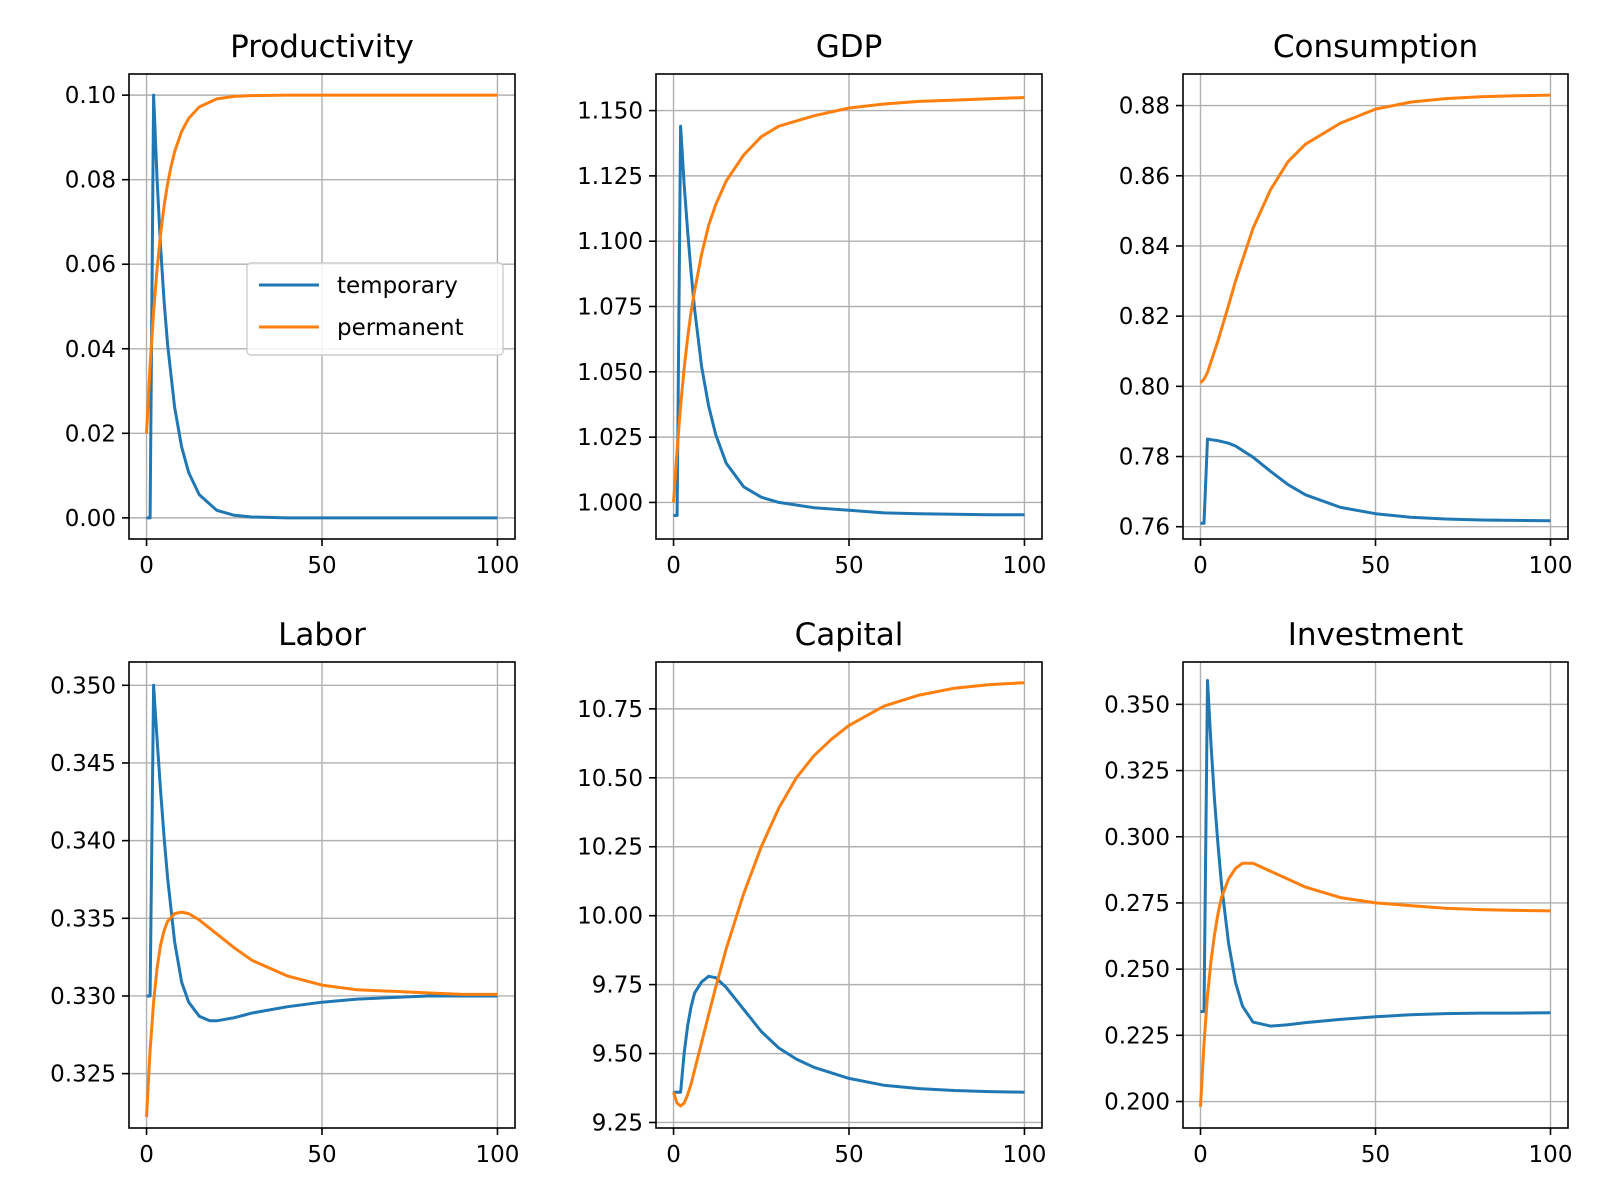 The height and width of the screenshot is (1200, 1600). What do you see at coordinates (1144, 247) in the screenshot?
I see `y-tick-label: 0.84` at bounding box center [1144, 247].